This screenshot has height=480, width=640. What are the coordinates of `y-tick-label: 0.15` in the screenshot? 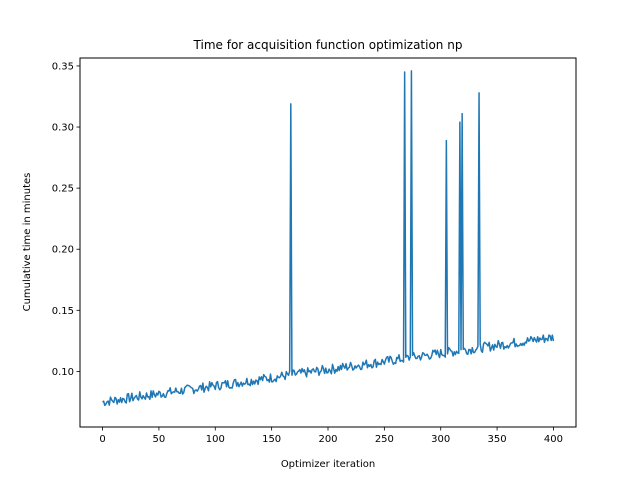 It's located at (63, 311).